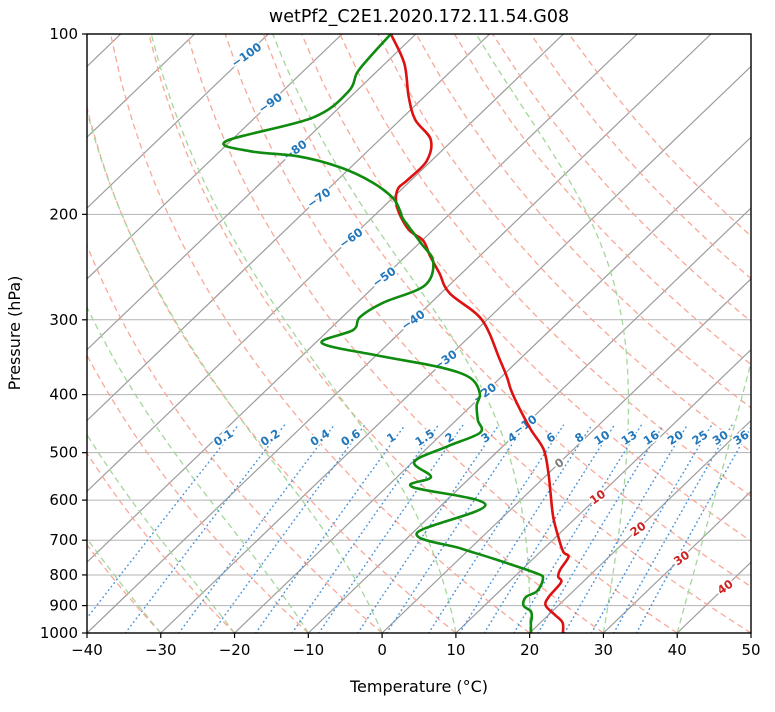  What do you see at coordinates (87, 650) in the screenshot?
I see `x-tick-label: −40` at bounding box center [87, 650].